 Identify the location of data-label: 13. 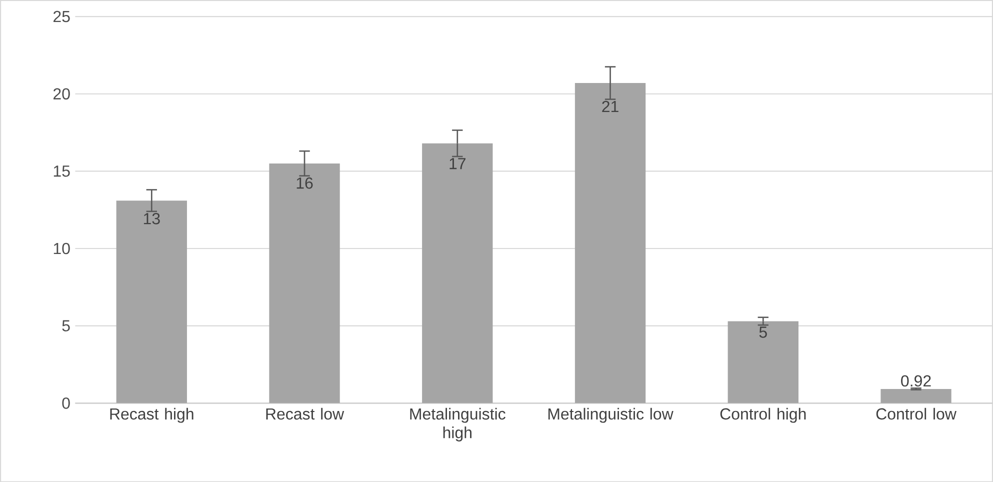
(152, 218).